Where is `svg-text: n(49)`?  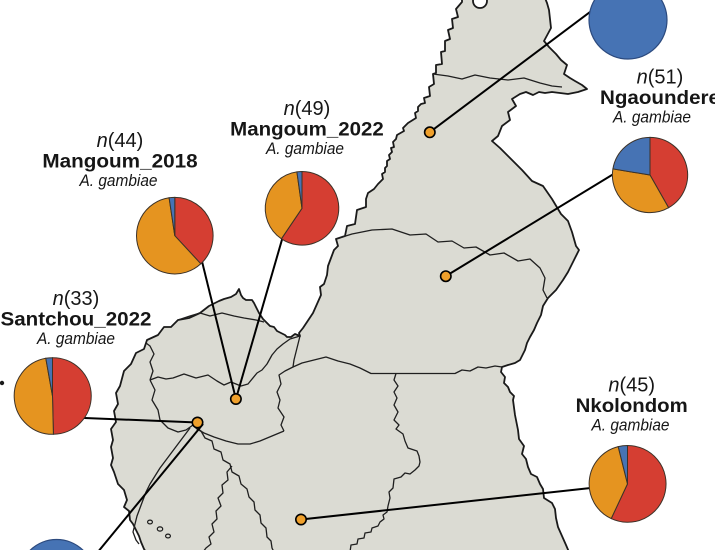 svg-text: n(49) is located at coordinates (307, 109).